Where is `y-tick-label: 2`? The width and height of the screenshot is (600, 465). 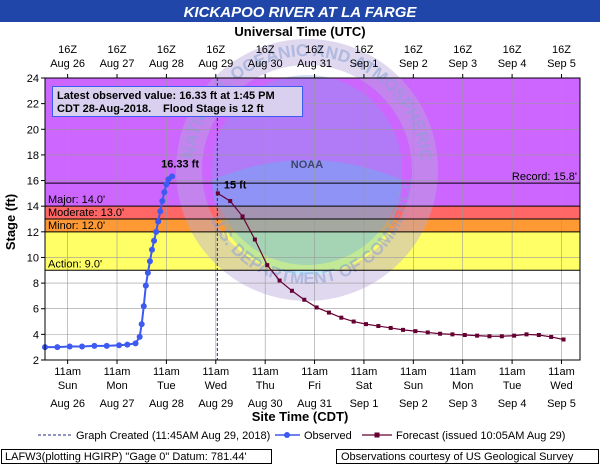 y-tick-label: 2 is located at coordinates (36, 361).